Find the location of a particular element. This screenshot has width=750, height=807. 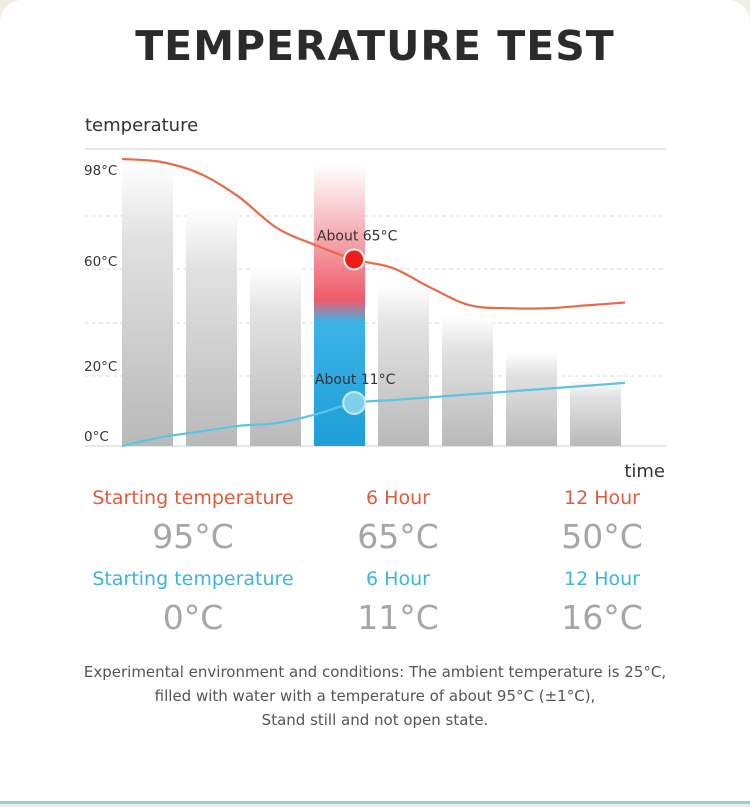

cold-12h-label: 12 Hour is located at coordinates (602, 579).